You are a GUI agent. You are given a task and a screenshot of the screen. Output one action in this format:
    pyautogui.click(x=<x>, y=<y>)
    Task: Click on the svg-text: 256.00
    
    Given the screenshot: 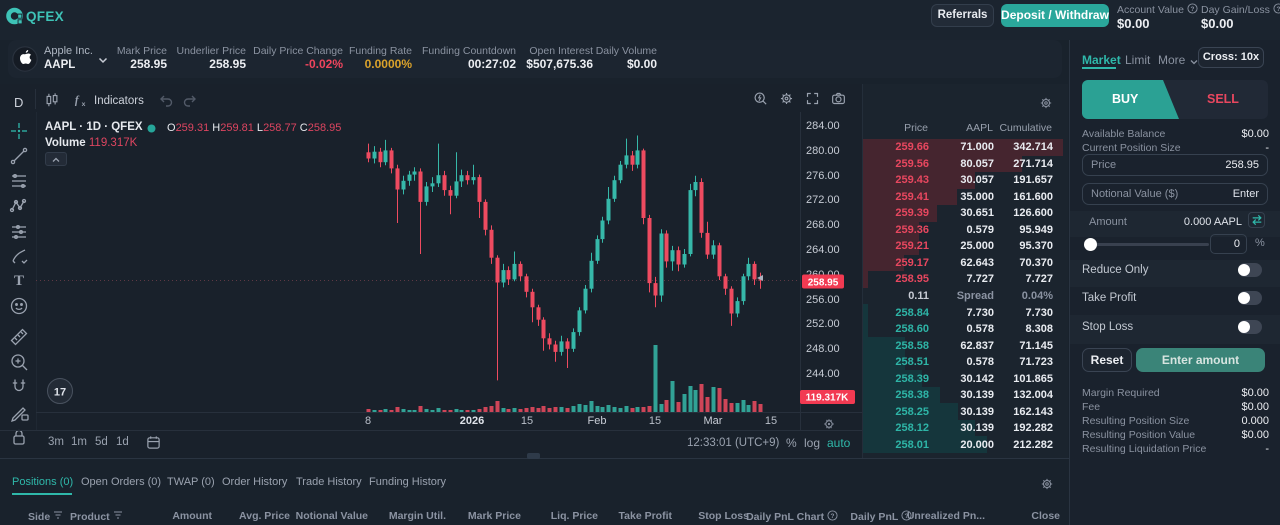 What is the action you would take?
    pyautogui.click(x=823, y=300)
    